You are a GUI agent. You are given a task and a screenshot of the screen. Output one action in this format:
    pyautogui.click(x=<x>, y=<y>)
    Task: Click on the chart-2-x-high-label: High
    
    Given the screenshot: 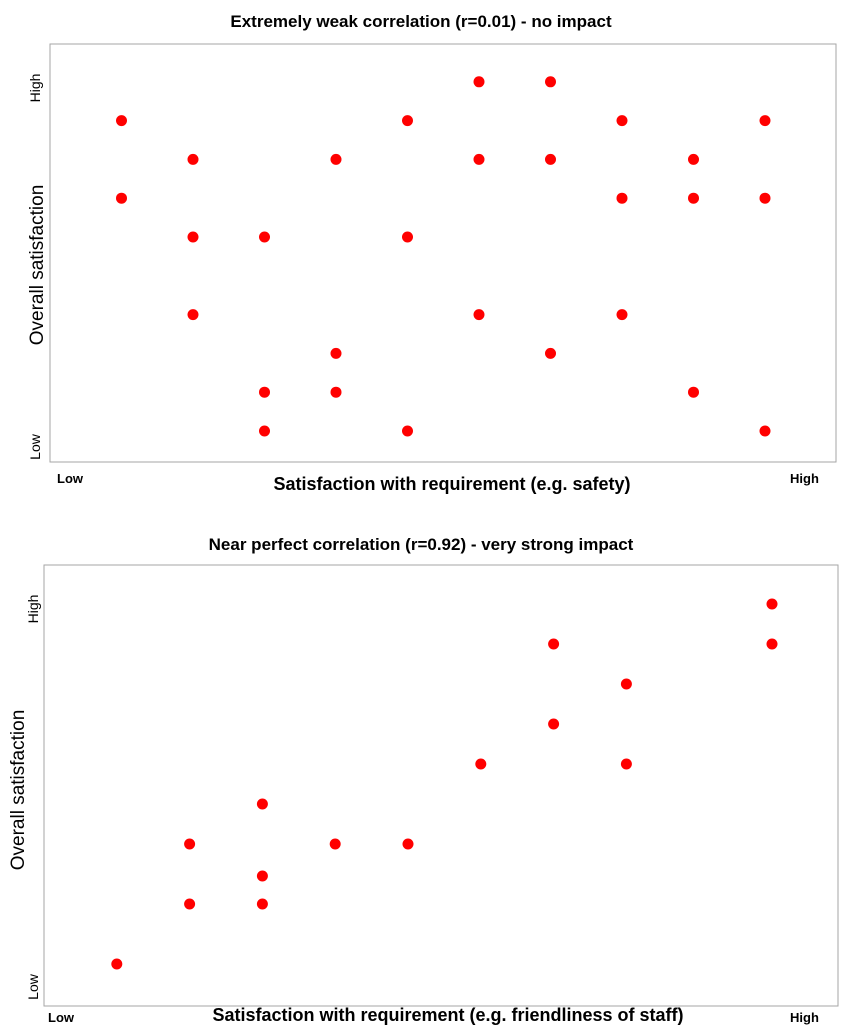 What is the action you would take?
    pyautogui.click(x=804, y=1017)
    